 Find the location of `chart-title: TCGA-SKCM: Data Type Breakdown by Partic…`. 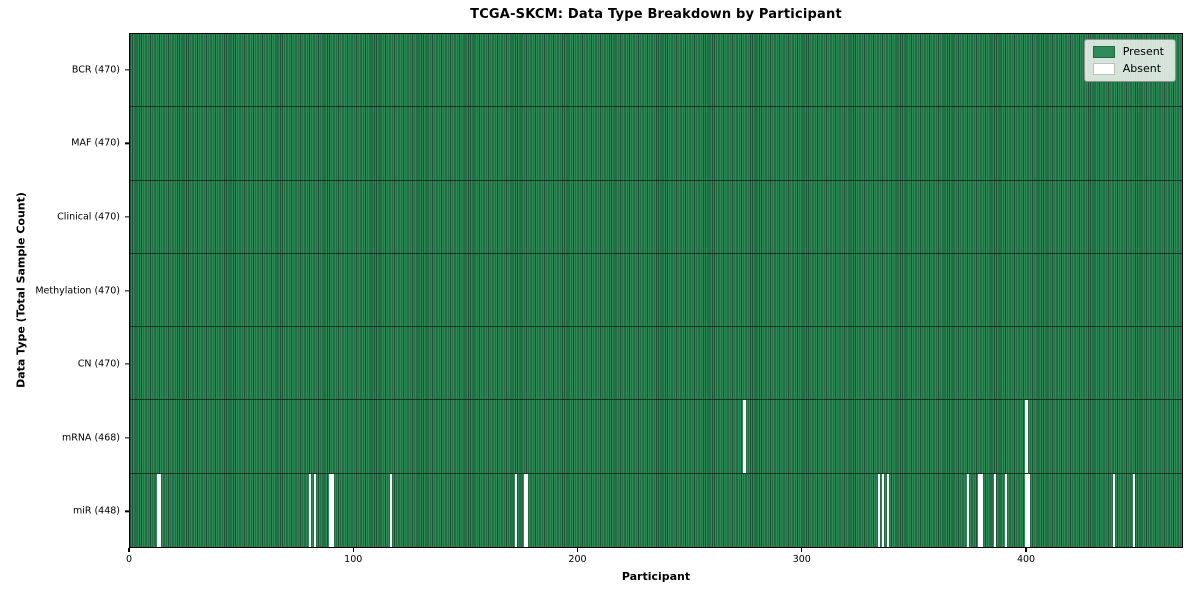

chart-title: TCGA-SKCM: Data Type Breakdown by Partic… is located at coordinates (656, 14).